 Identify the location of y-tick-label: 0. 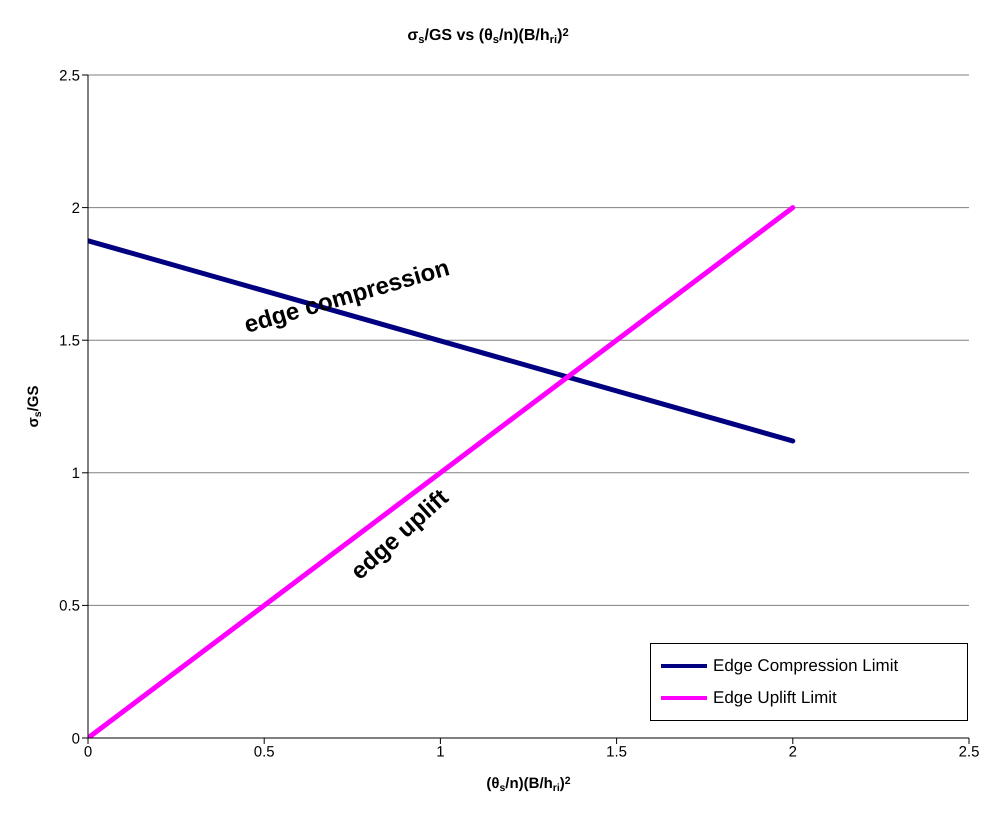
(76, 739).